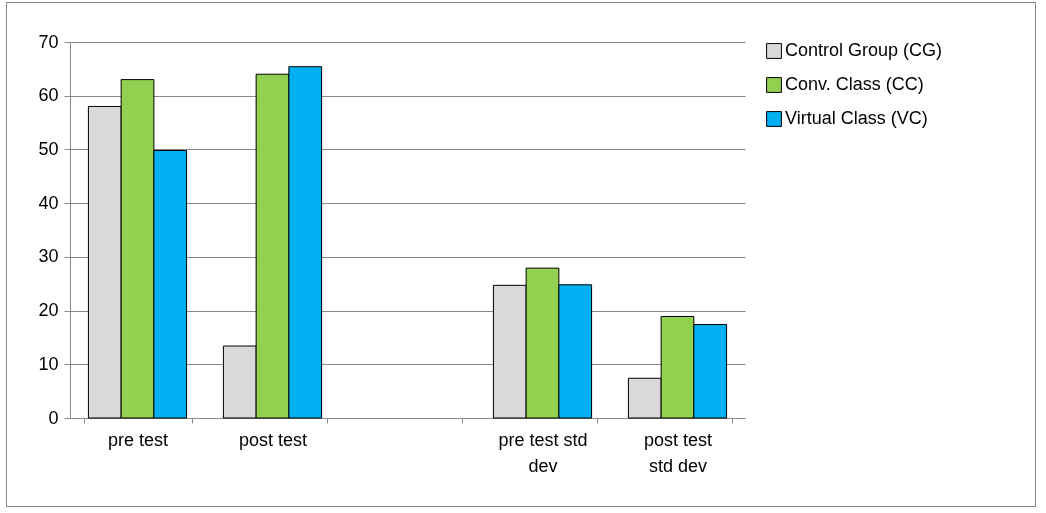  I want to click on x-tick-label: pre test, so click(138, 439).